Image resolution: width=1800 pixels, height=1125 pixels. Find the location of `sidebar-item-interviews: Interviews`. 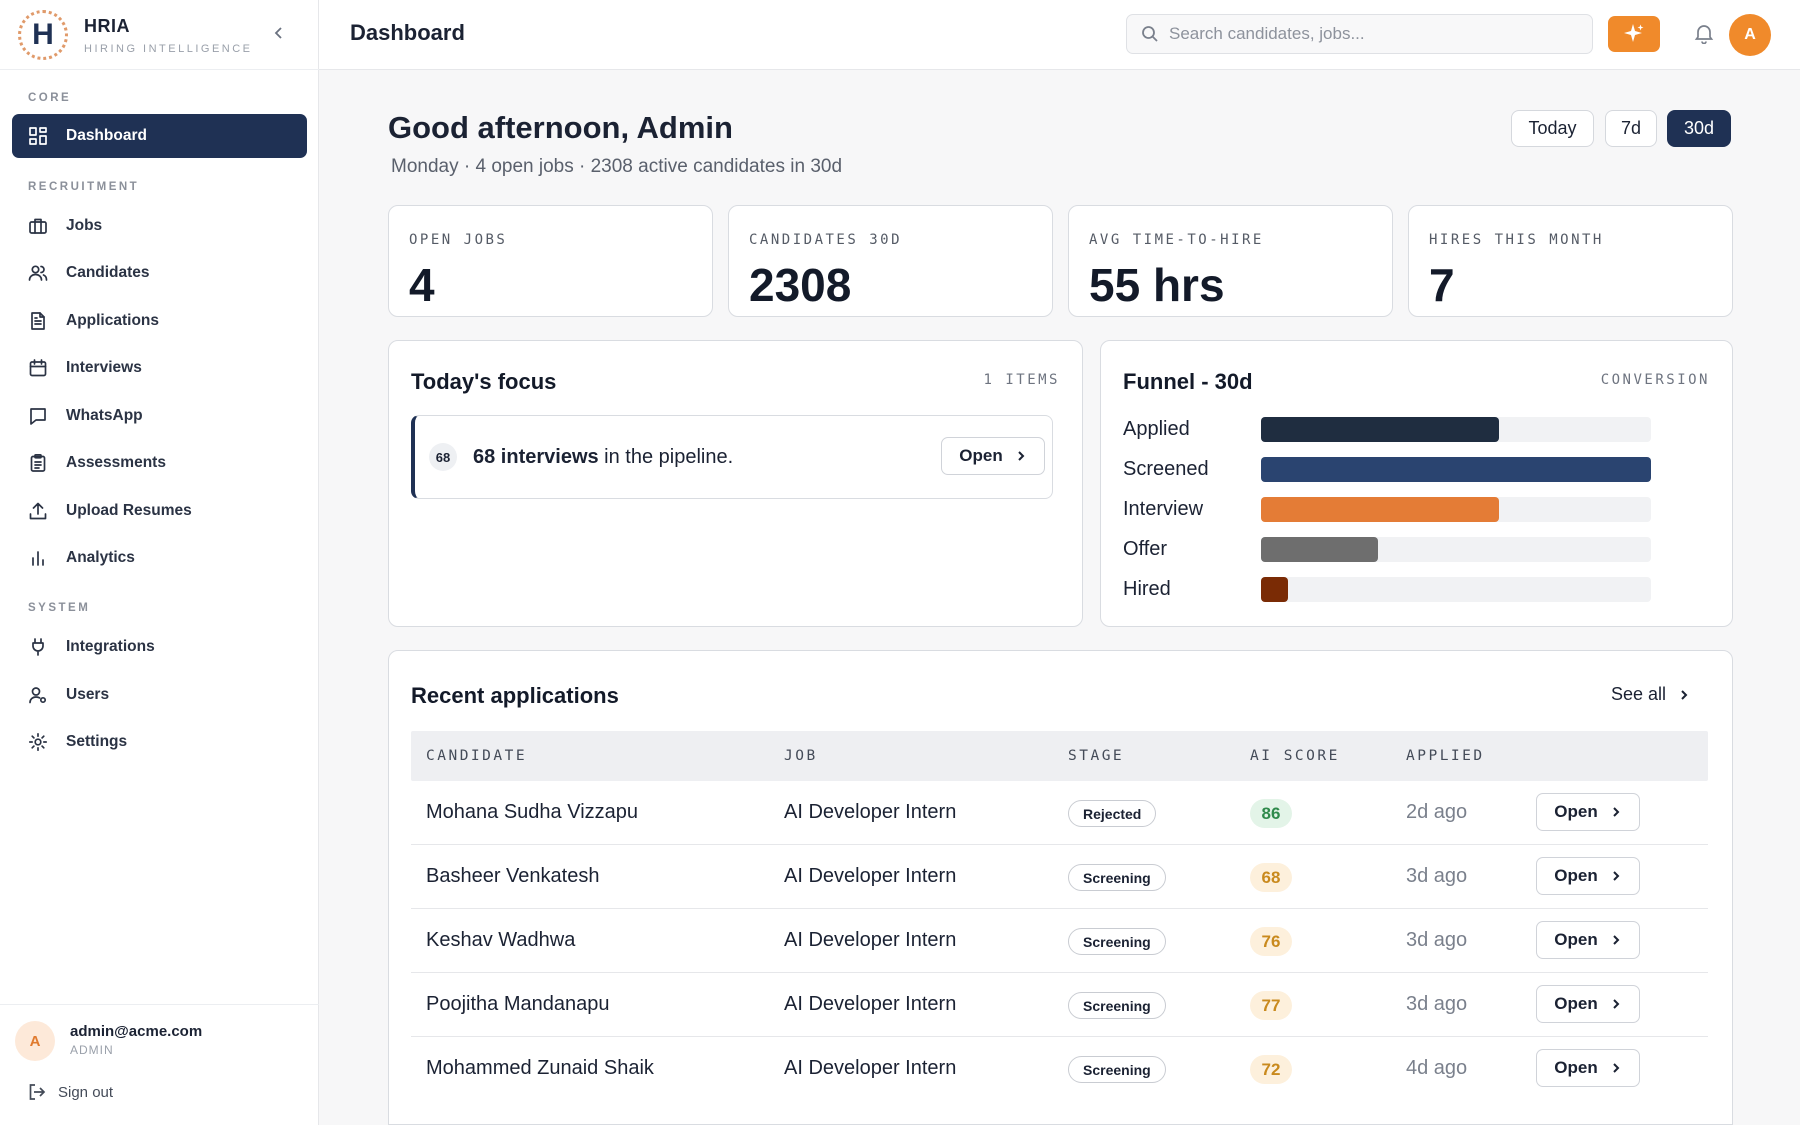

sidebar-item-interviews: Interviews is located at coordinates (159, 368).